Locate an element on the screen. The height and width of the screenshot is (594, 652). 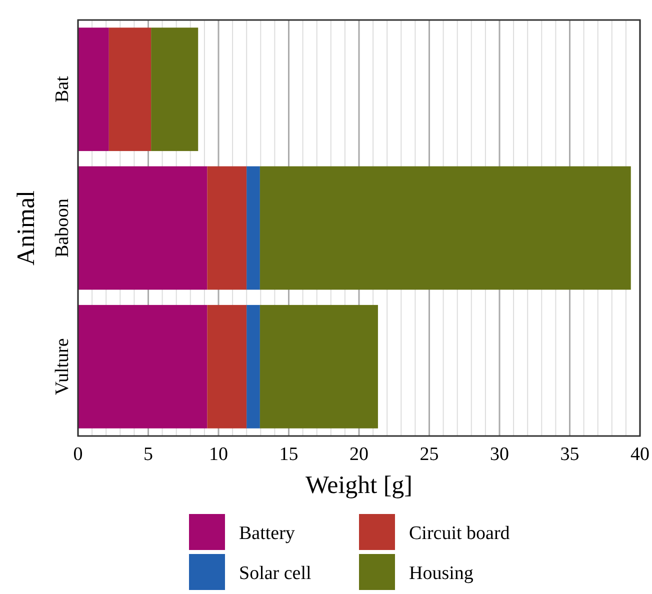
x-tick-label: 35 is located at coordinates (570, 454).